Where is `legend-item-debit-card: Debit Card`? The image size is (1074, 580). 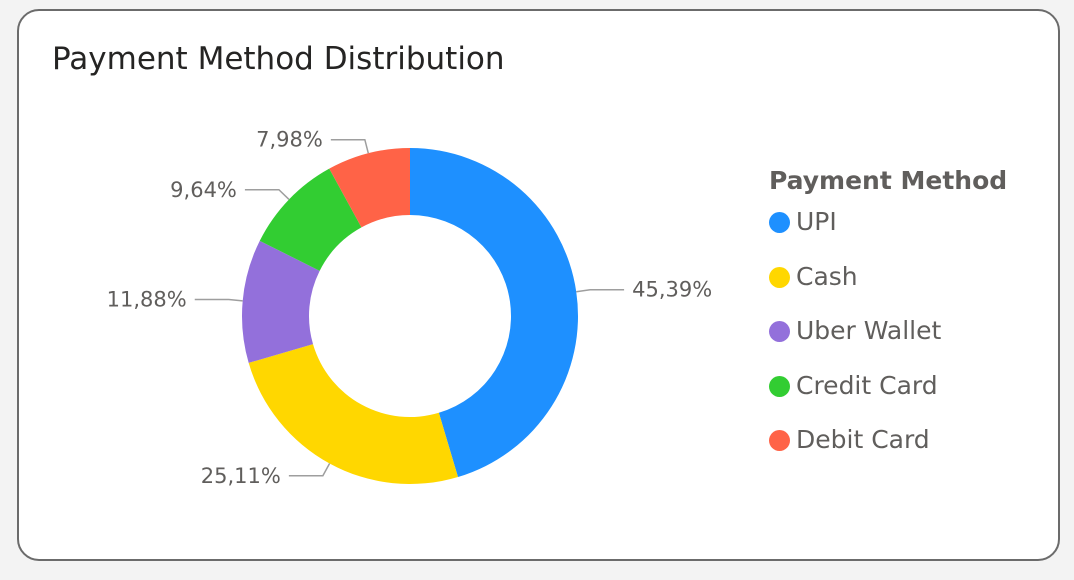
legend-item-debit-card: Debit Card is located at coordinates (888, 452).